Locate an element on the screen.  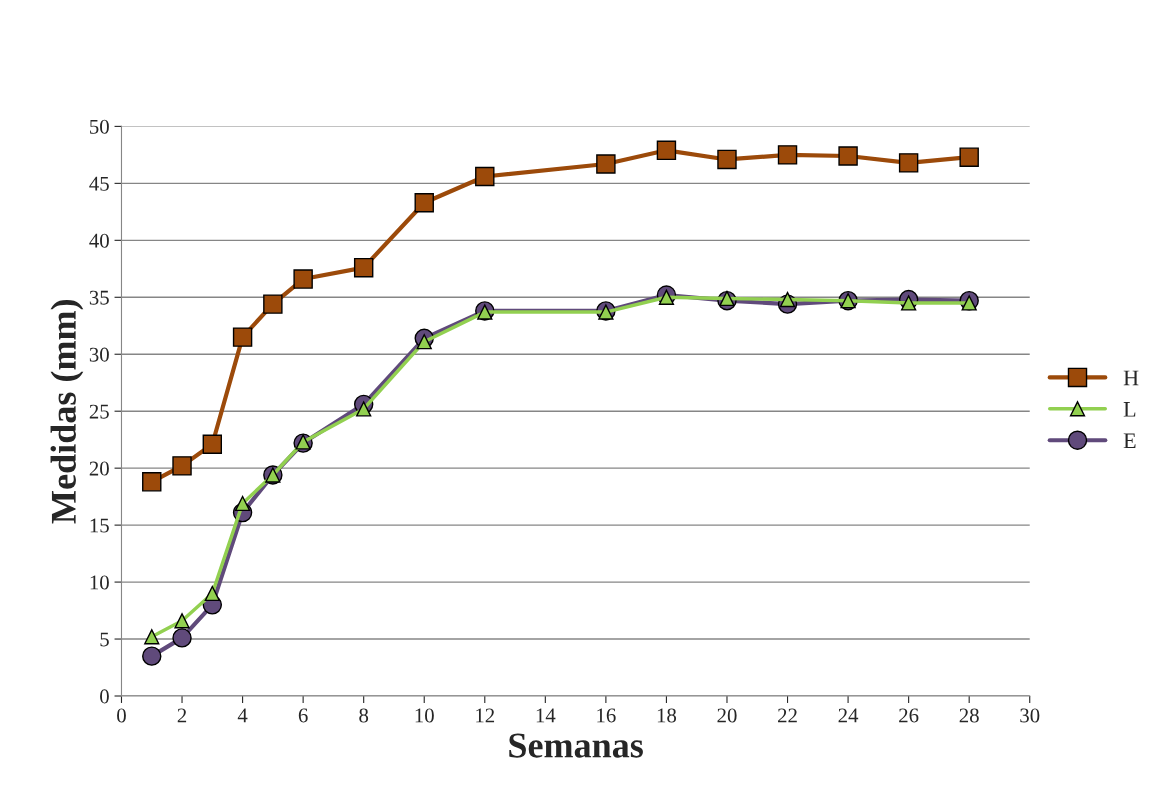
legend-label: H is located at coordinates (1131, 378).